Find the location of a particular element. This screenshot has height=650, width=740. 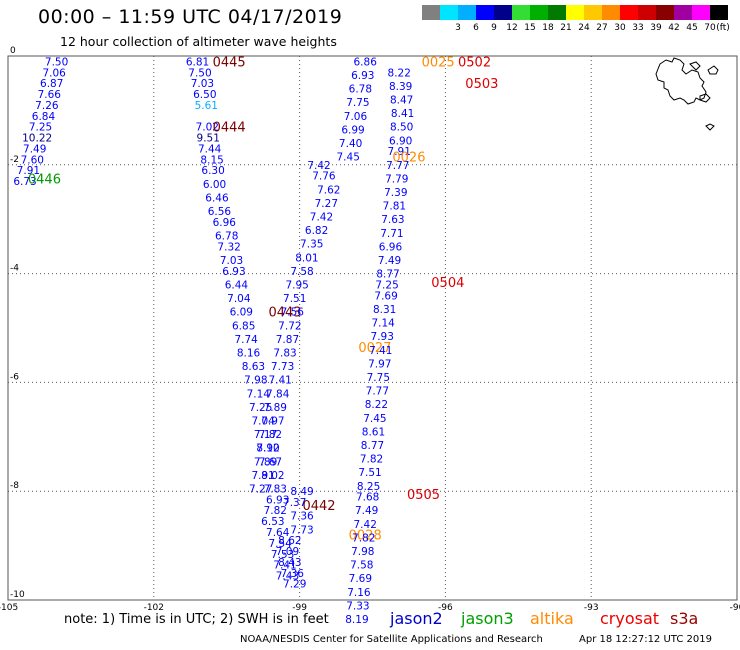

wave-height-label: 7.26 is located at coordinates (47, 106).